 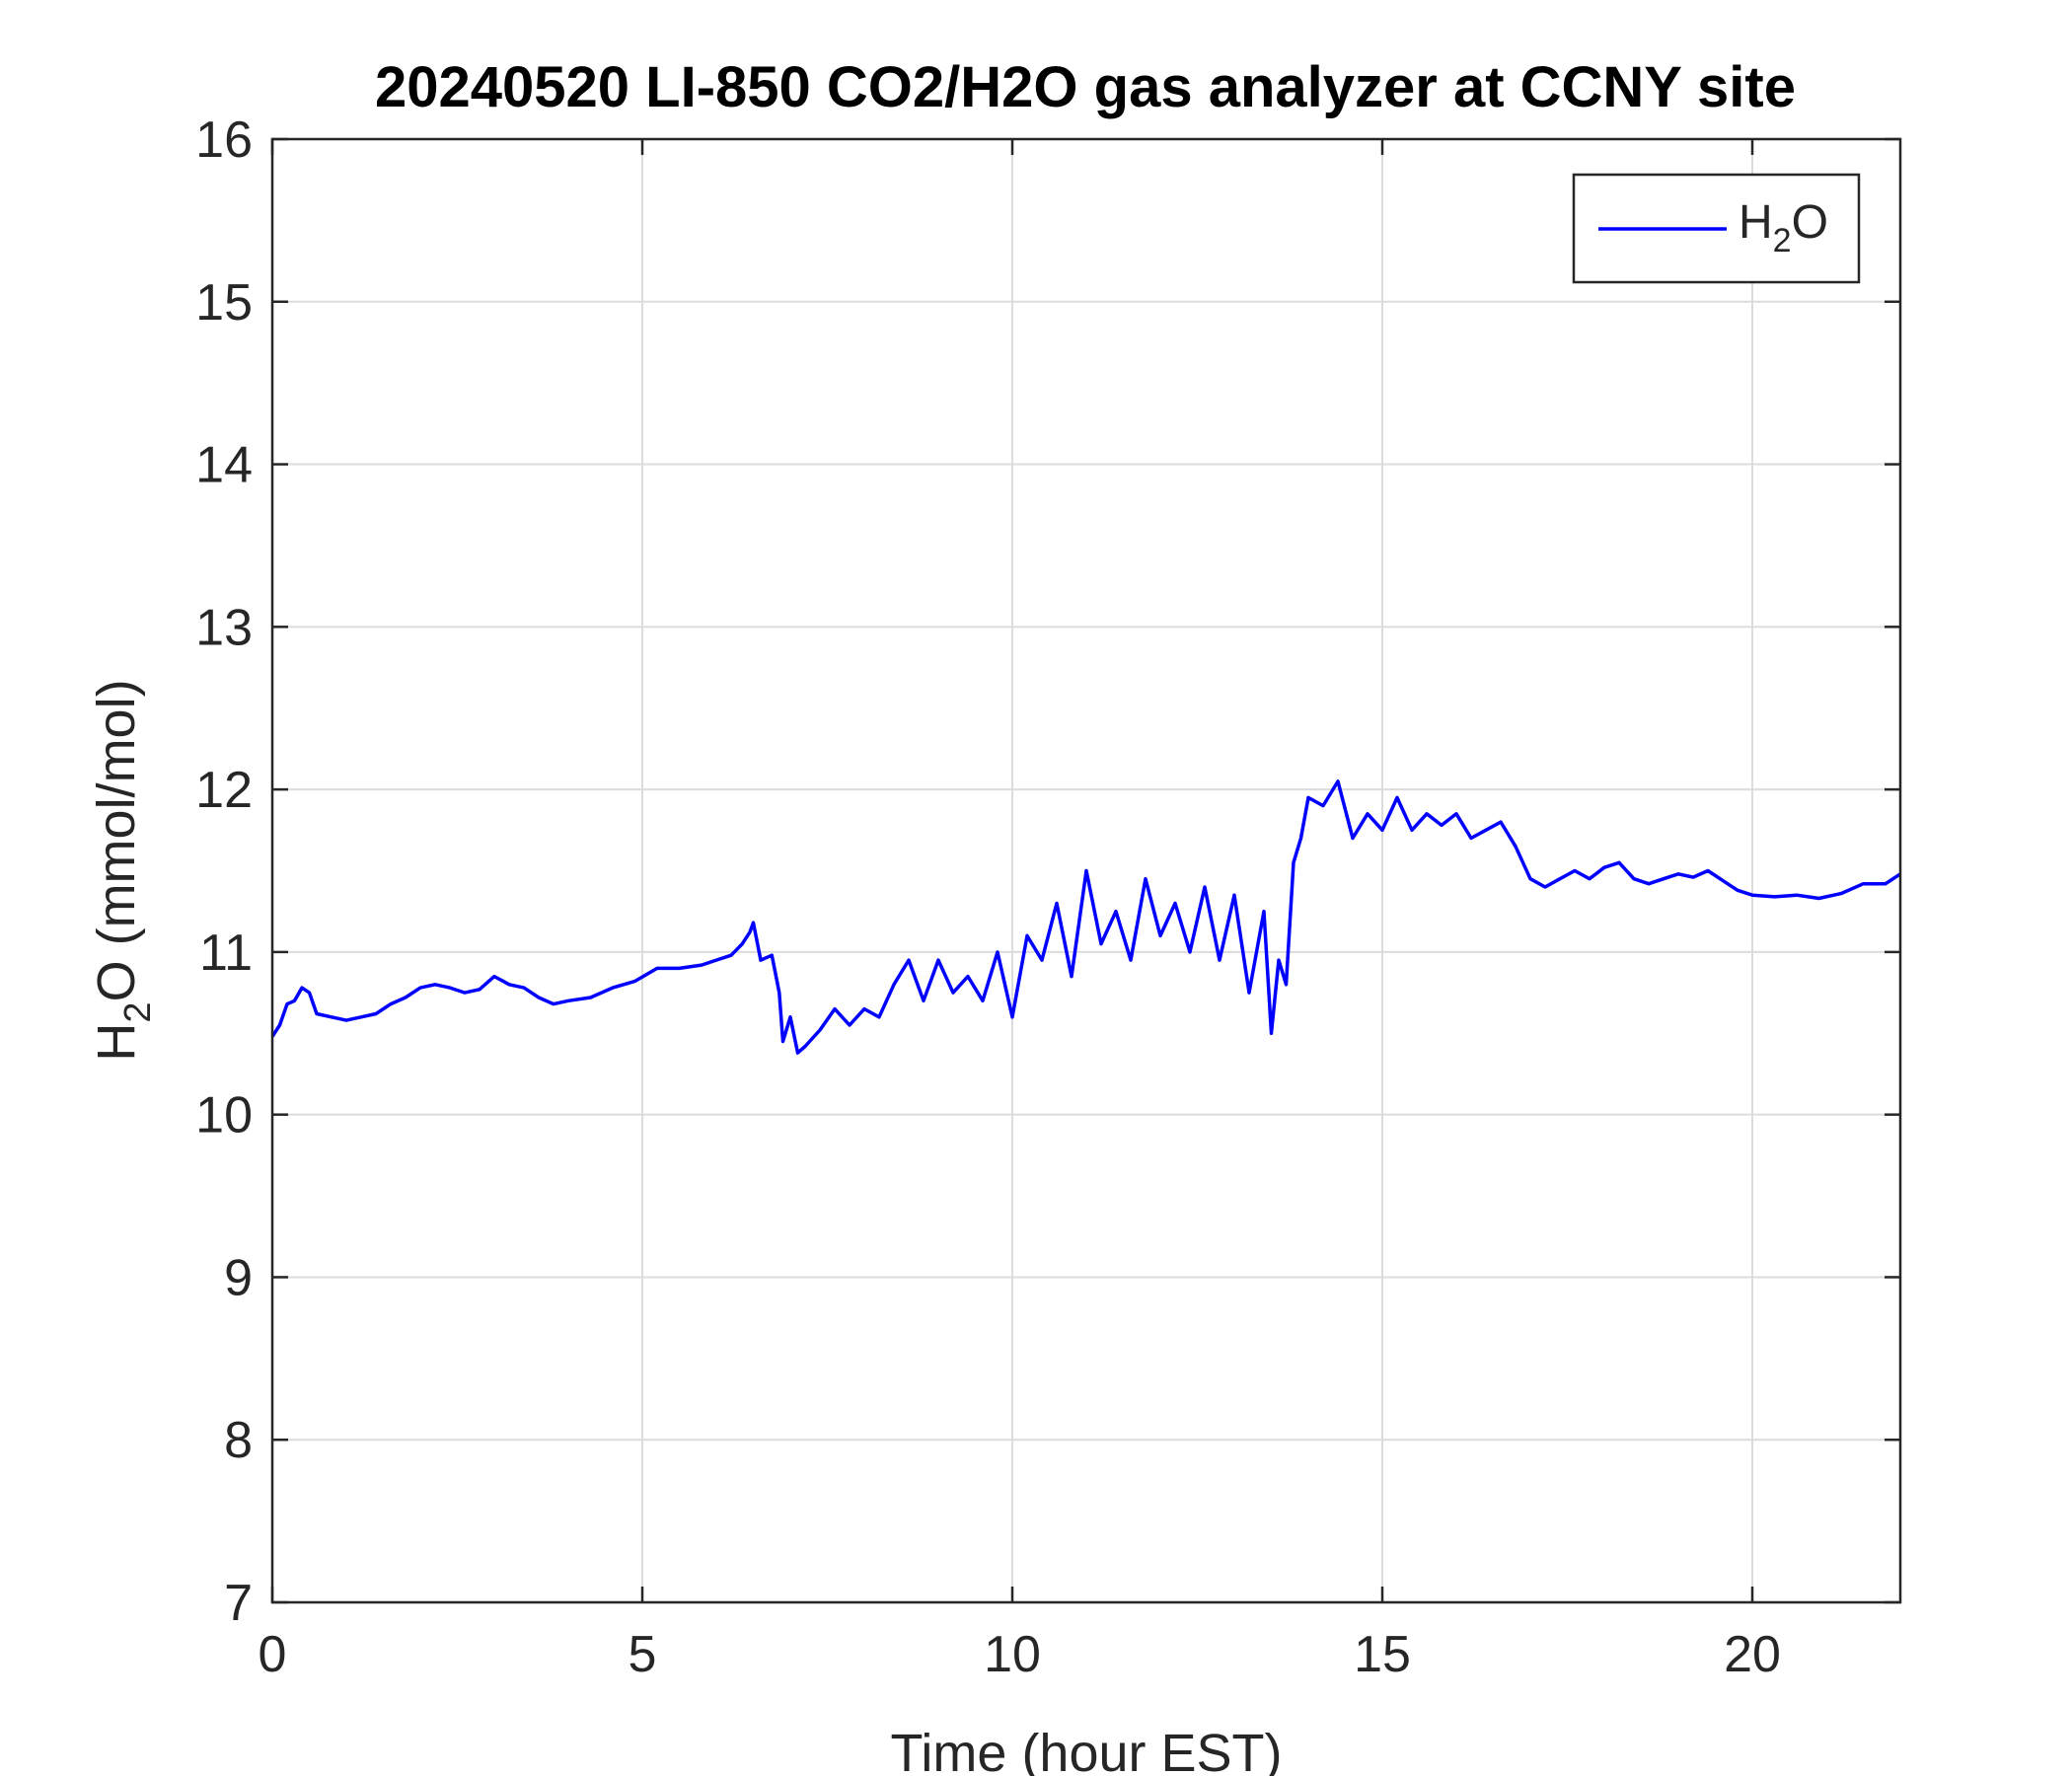 What do you see at coordinates (226, 954) in the screenshot?
I see `y-tick-label: 11` at bounding box center [226, 954].